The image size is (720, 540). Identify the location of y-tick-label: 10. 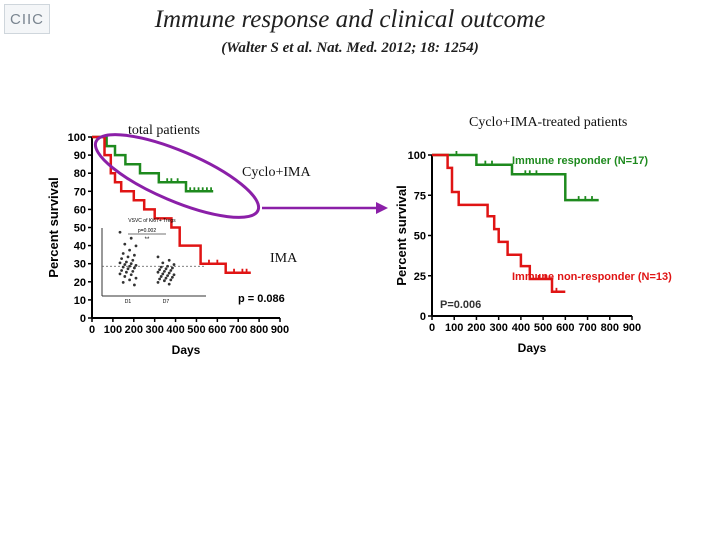
(80, 301).